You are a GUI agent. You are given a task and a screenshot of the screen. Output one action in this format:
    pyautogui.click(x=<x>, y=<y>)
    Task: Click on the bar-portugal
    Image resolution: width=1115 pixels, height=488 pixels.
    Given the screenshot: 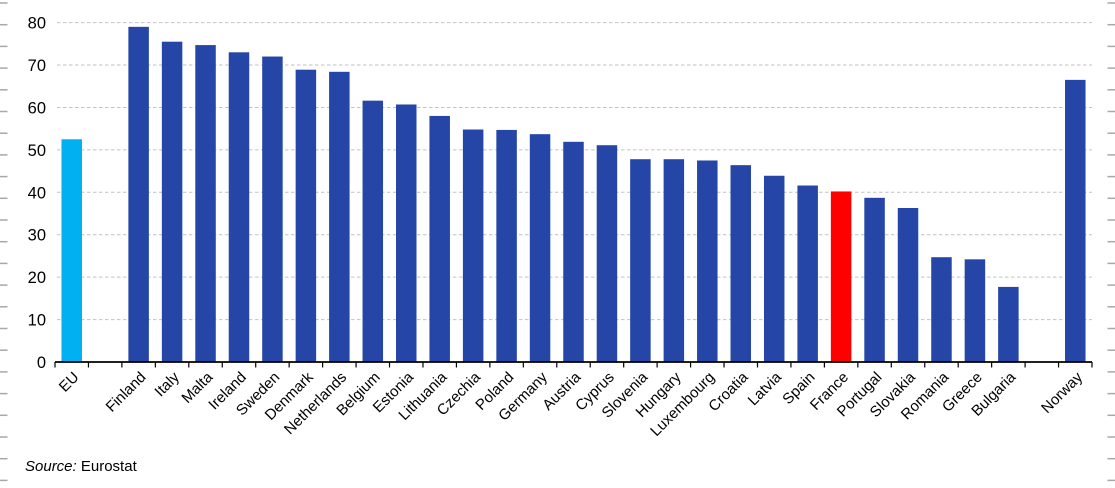 What is the action you would take?
    pyautogui.click(x=874, y=279)
    